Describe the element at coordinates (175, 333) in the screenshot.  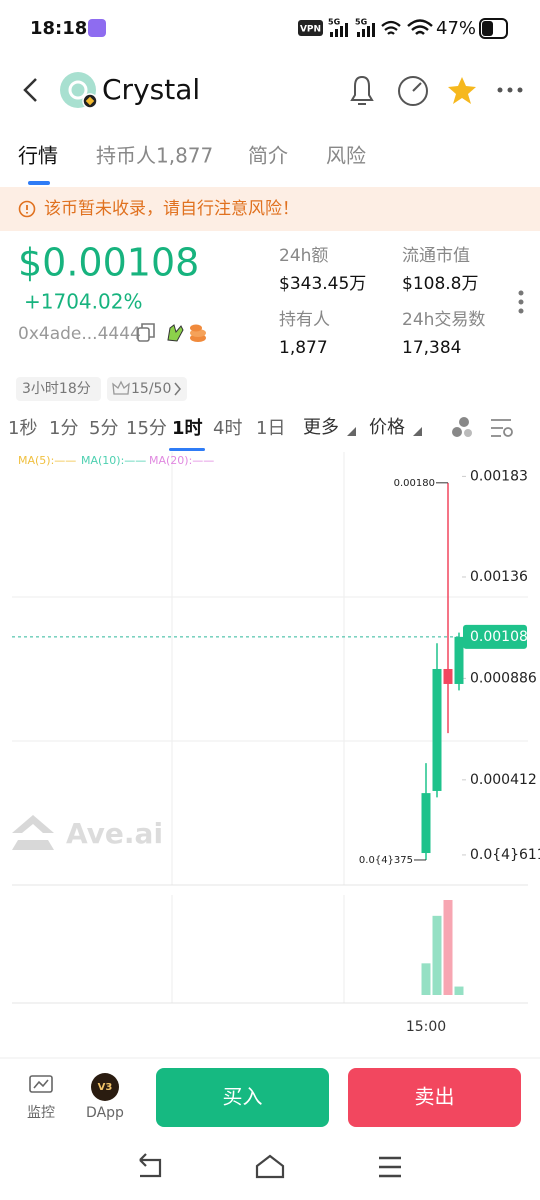
I see `hand-icon` at that location.